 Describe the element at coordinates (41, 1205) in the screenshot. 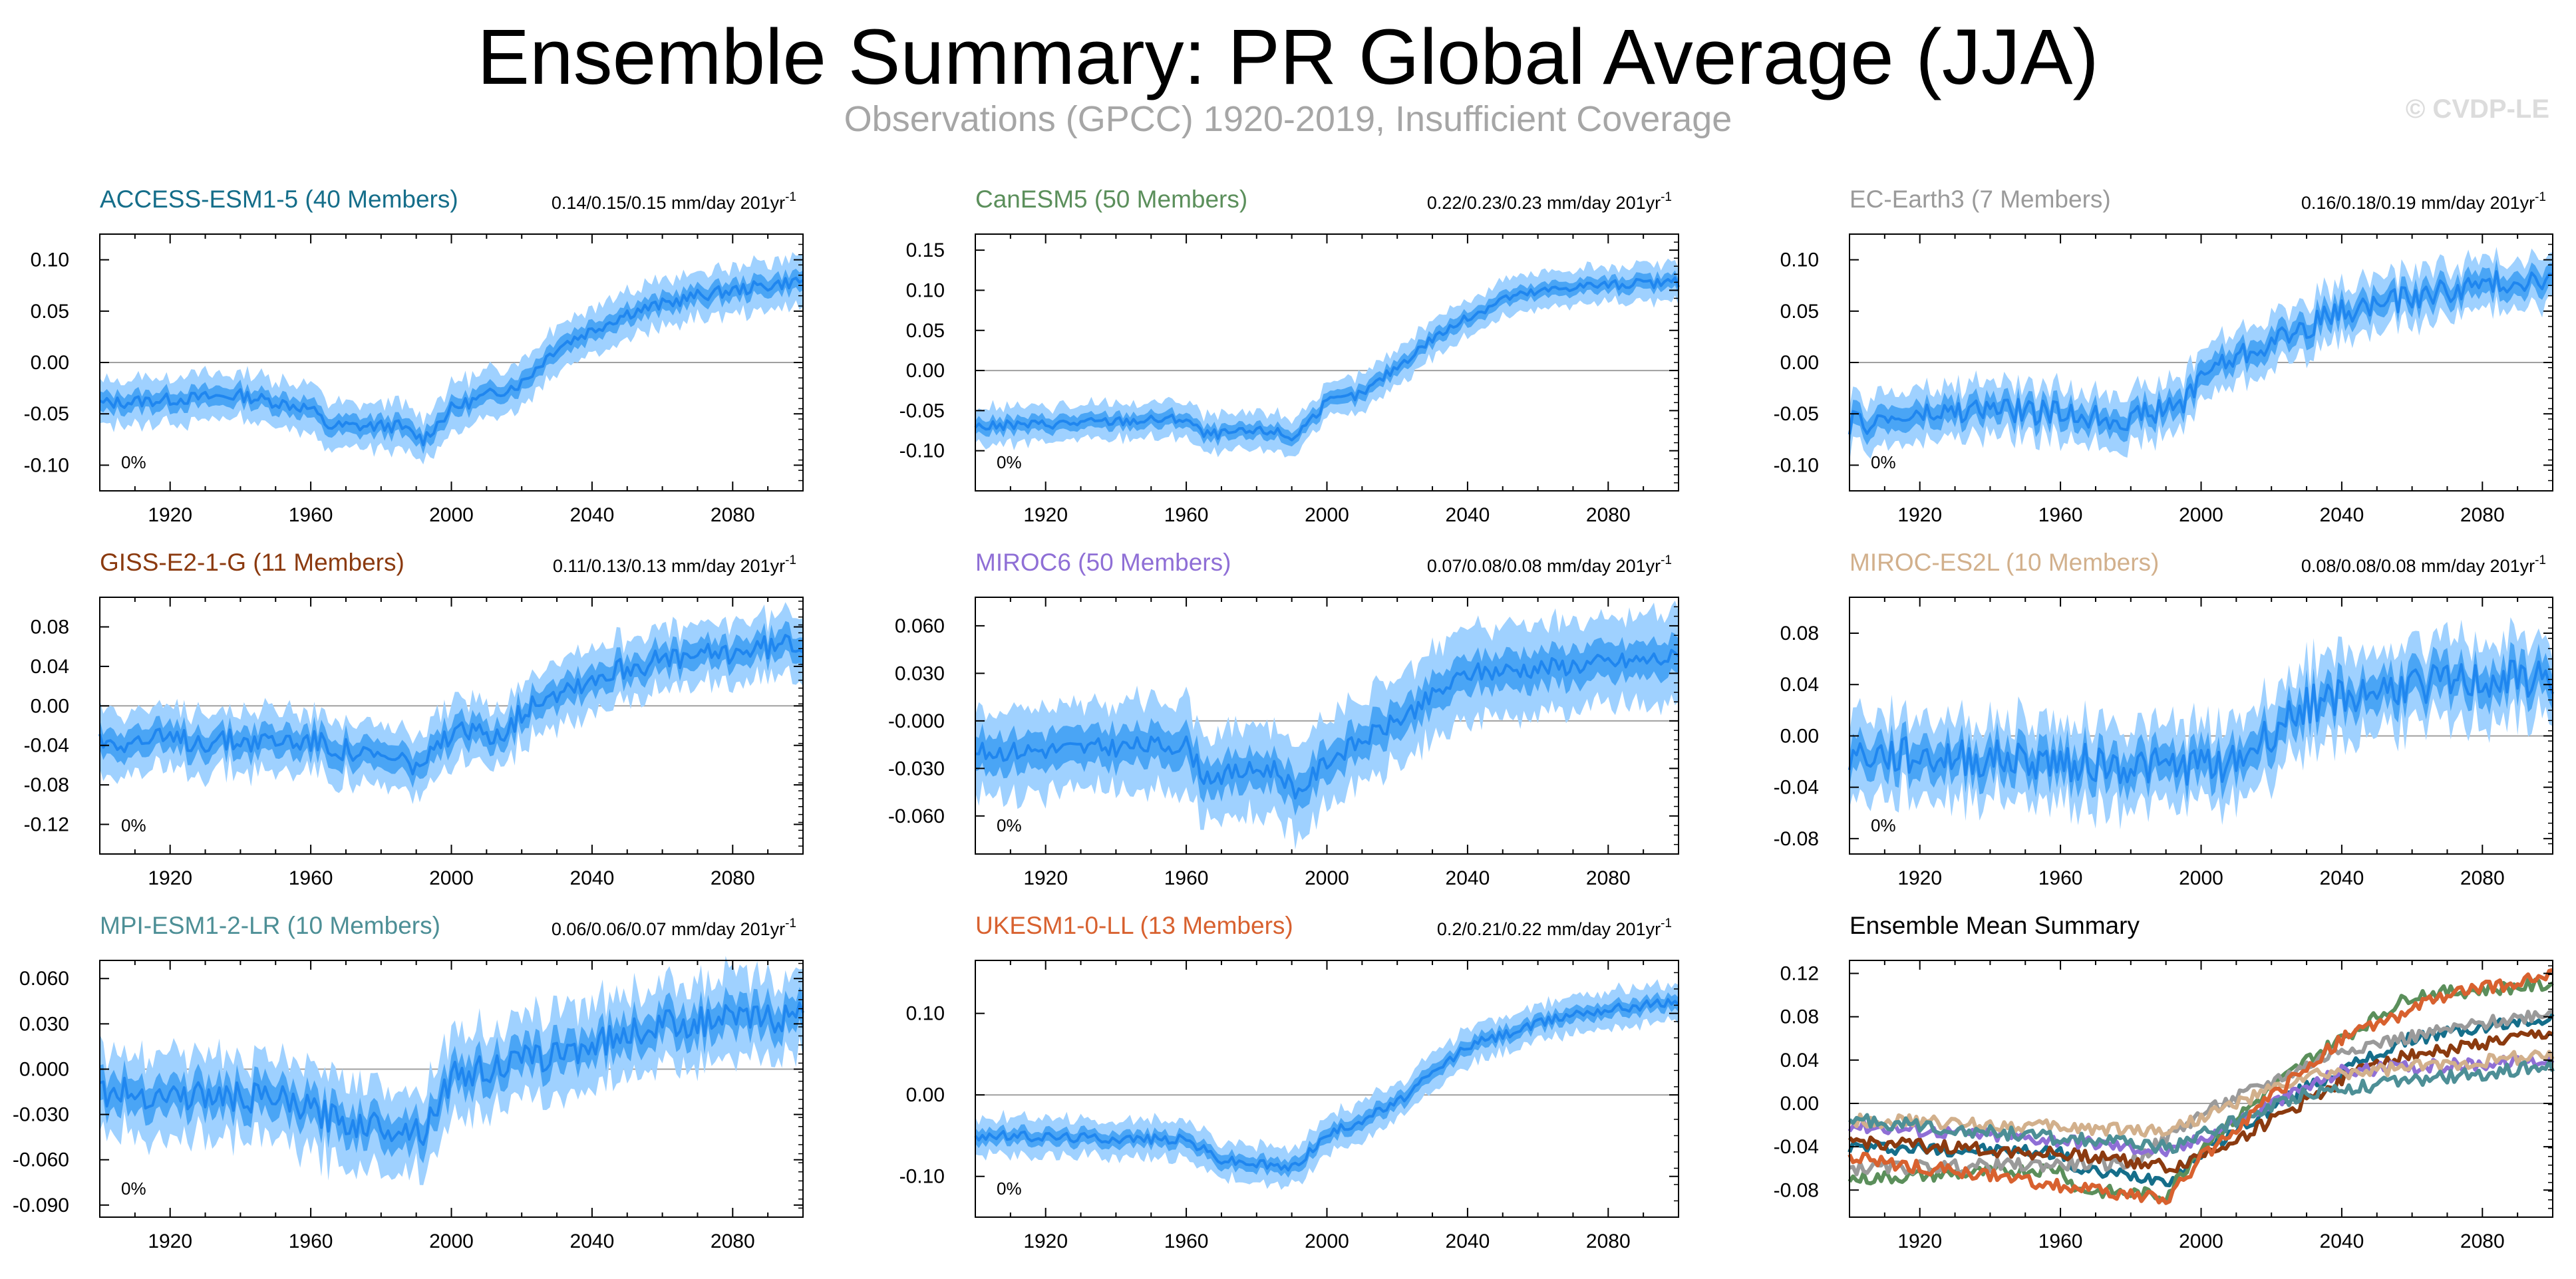

I see `y-tick-label: -0.090` at that location.